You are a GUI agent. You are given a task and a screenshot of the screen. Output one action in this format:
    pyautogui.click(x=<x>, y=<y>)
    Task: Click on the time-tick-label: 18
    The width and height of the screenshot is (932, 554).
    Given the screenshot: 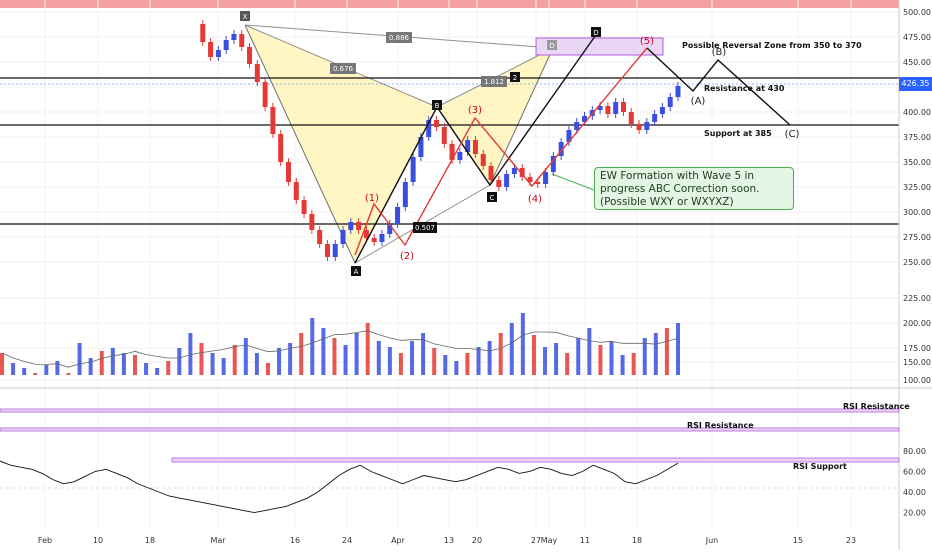 What is the action you would take?
    pyautogui.click(x=637, y=540)
    